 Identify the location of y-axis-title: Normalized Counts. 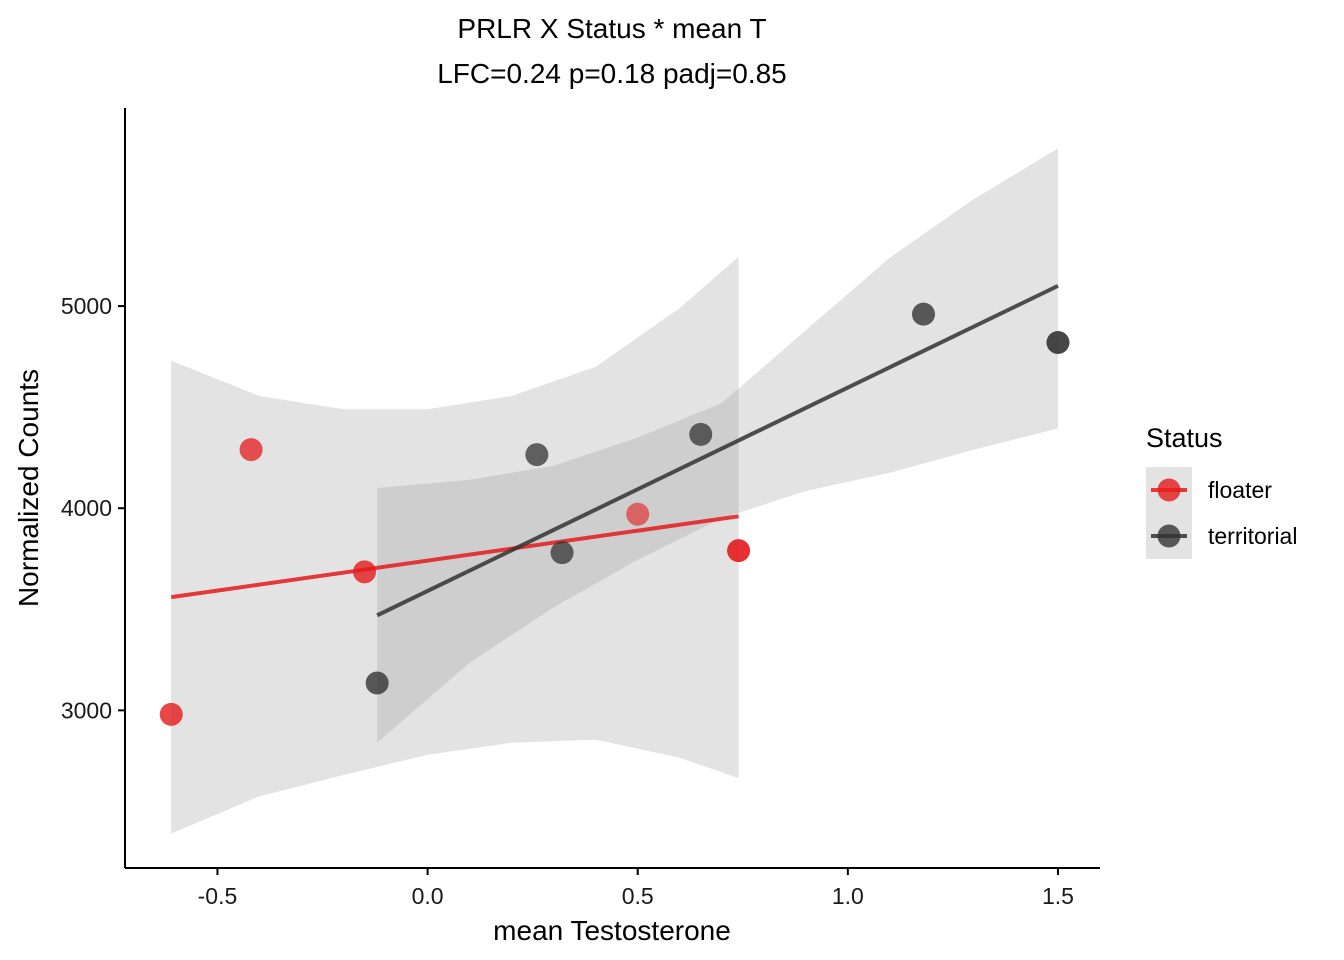
(28, 488).